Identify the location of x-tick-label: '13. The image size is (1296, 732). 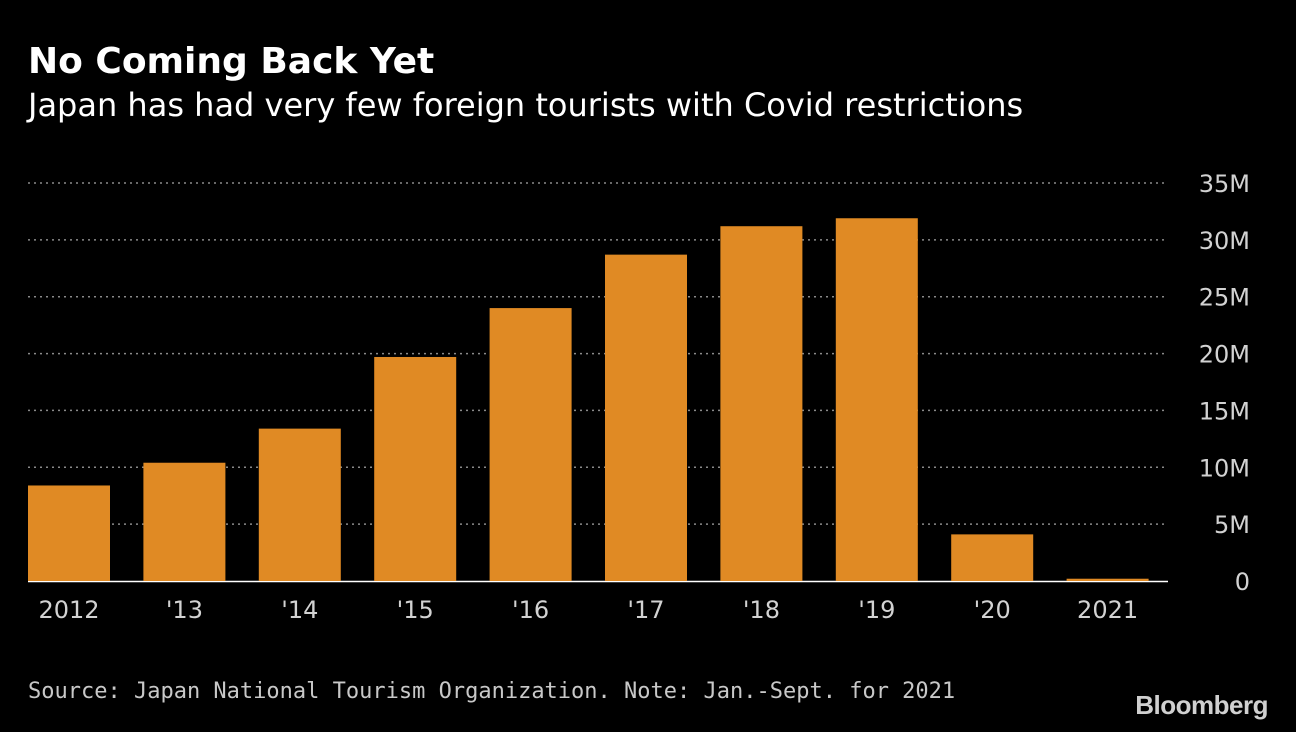
(184, 610).